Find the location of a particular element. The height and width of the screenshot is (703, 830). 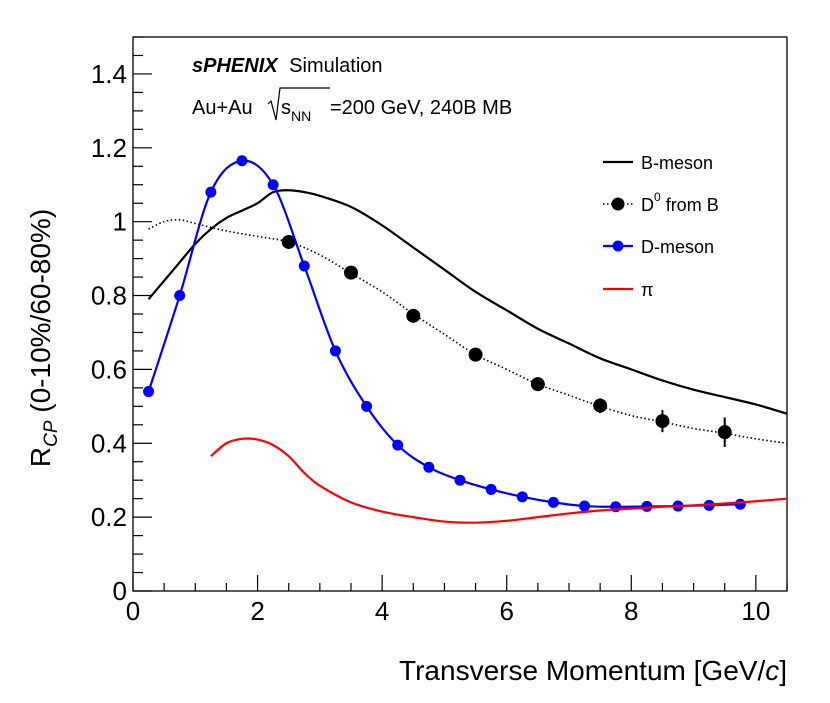

y-tick-label: 1.2 is located at coordinates (109, 148).